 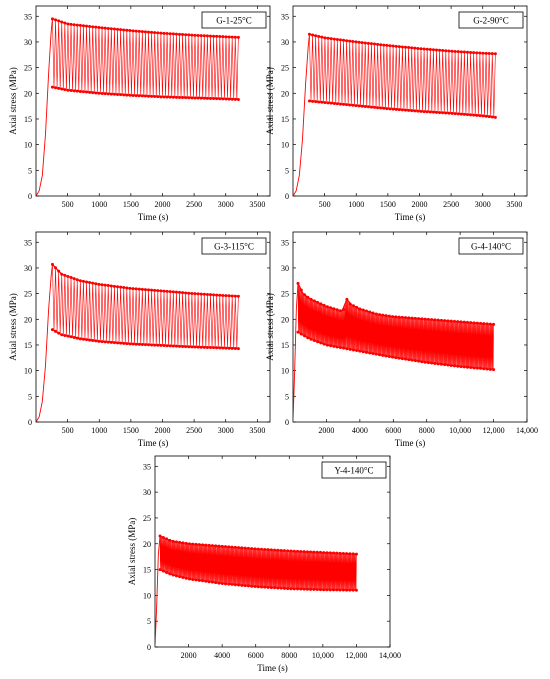 What do you see at coordinates (287, 170) in the screenshot?
I see `y-tick-label: 5` at bounding box center [287, 170].